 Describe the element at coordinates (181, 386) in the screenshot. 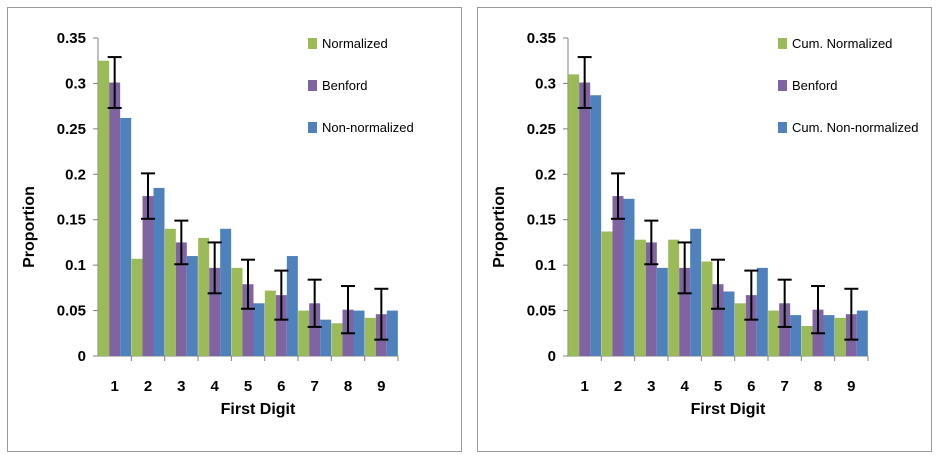

I see `x-tick-label: 3` at that location.